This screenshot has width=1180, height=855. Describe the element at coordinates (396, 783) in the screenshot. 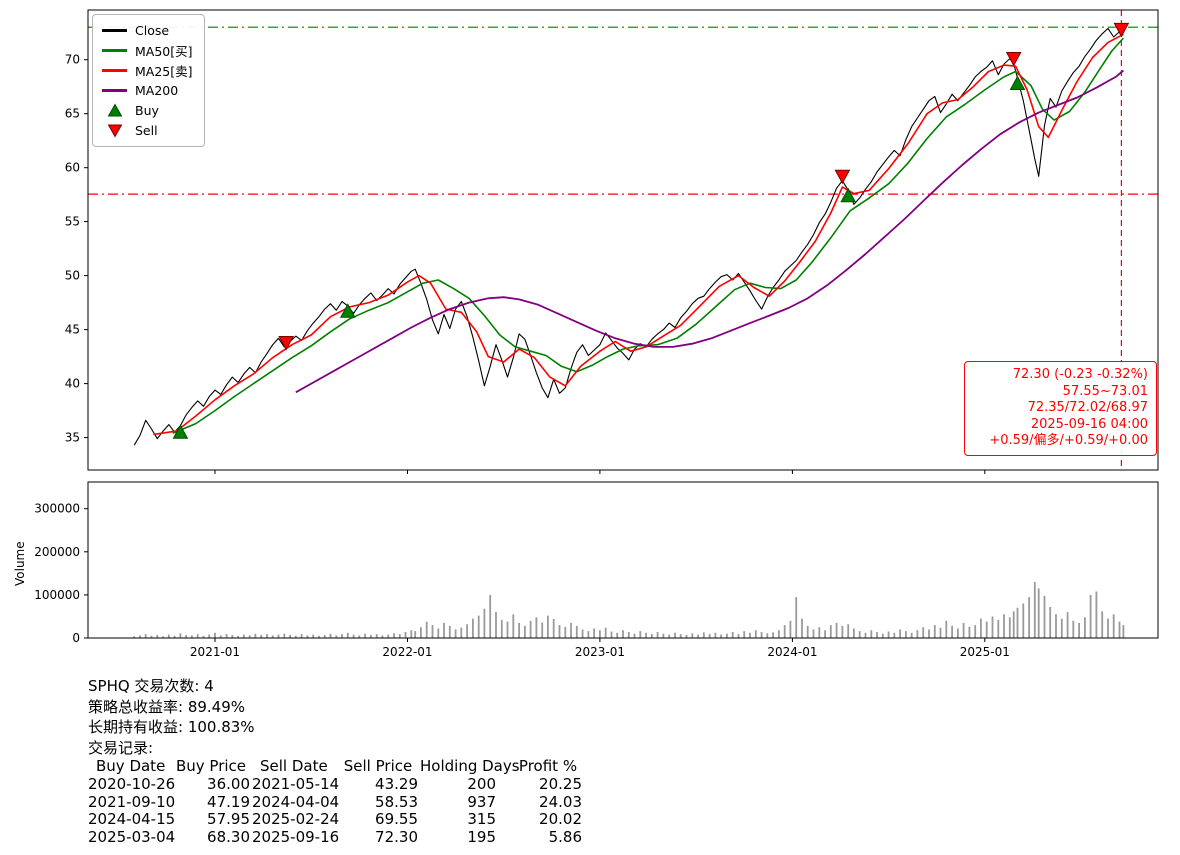

I see `trade-row-cell: 43.29` at that location.